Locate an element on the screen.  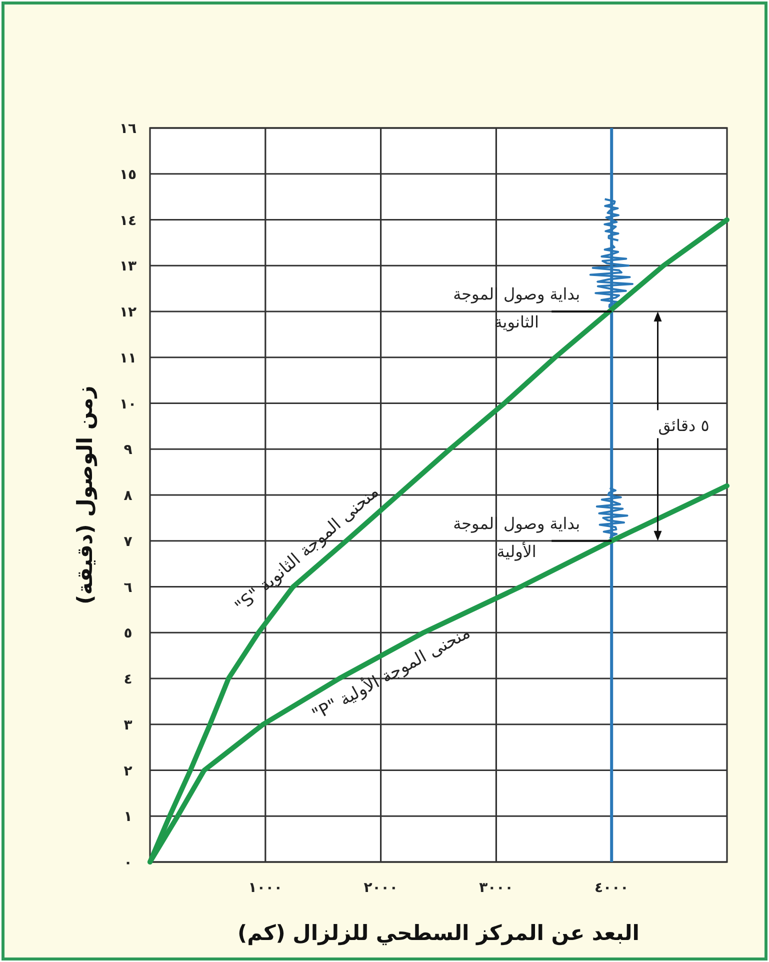
y-tick-label: ٦ is located at coordinates (128, 588).